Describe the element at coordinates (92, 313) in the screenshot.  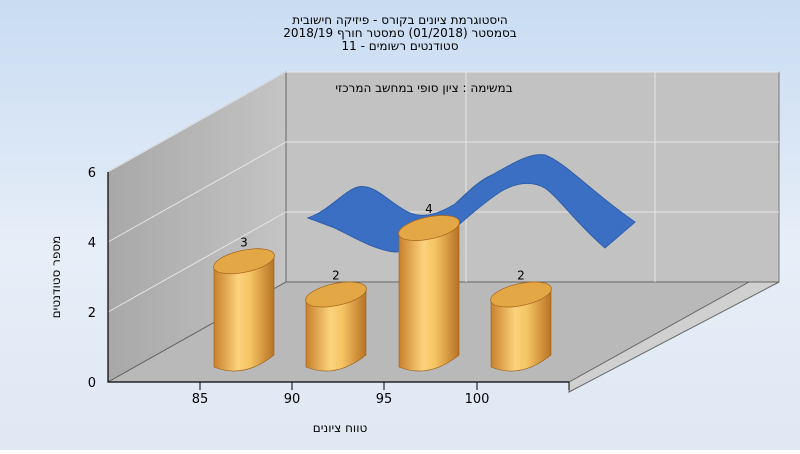
I see `y-tick-label: 2` at that location.